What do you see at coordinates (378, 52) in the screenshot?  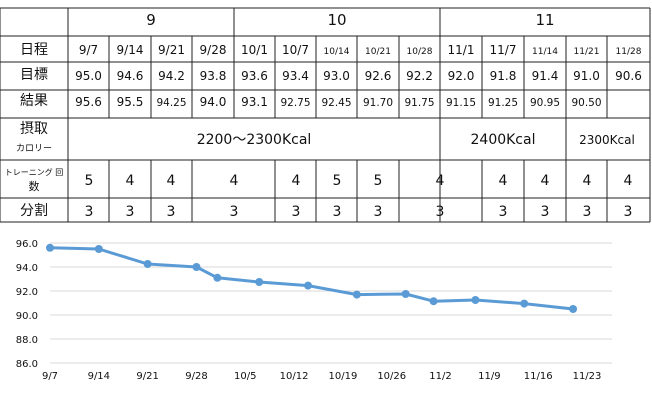 I see `date-cell: 10/21` at bounding box center [378, 52].